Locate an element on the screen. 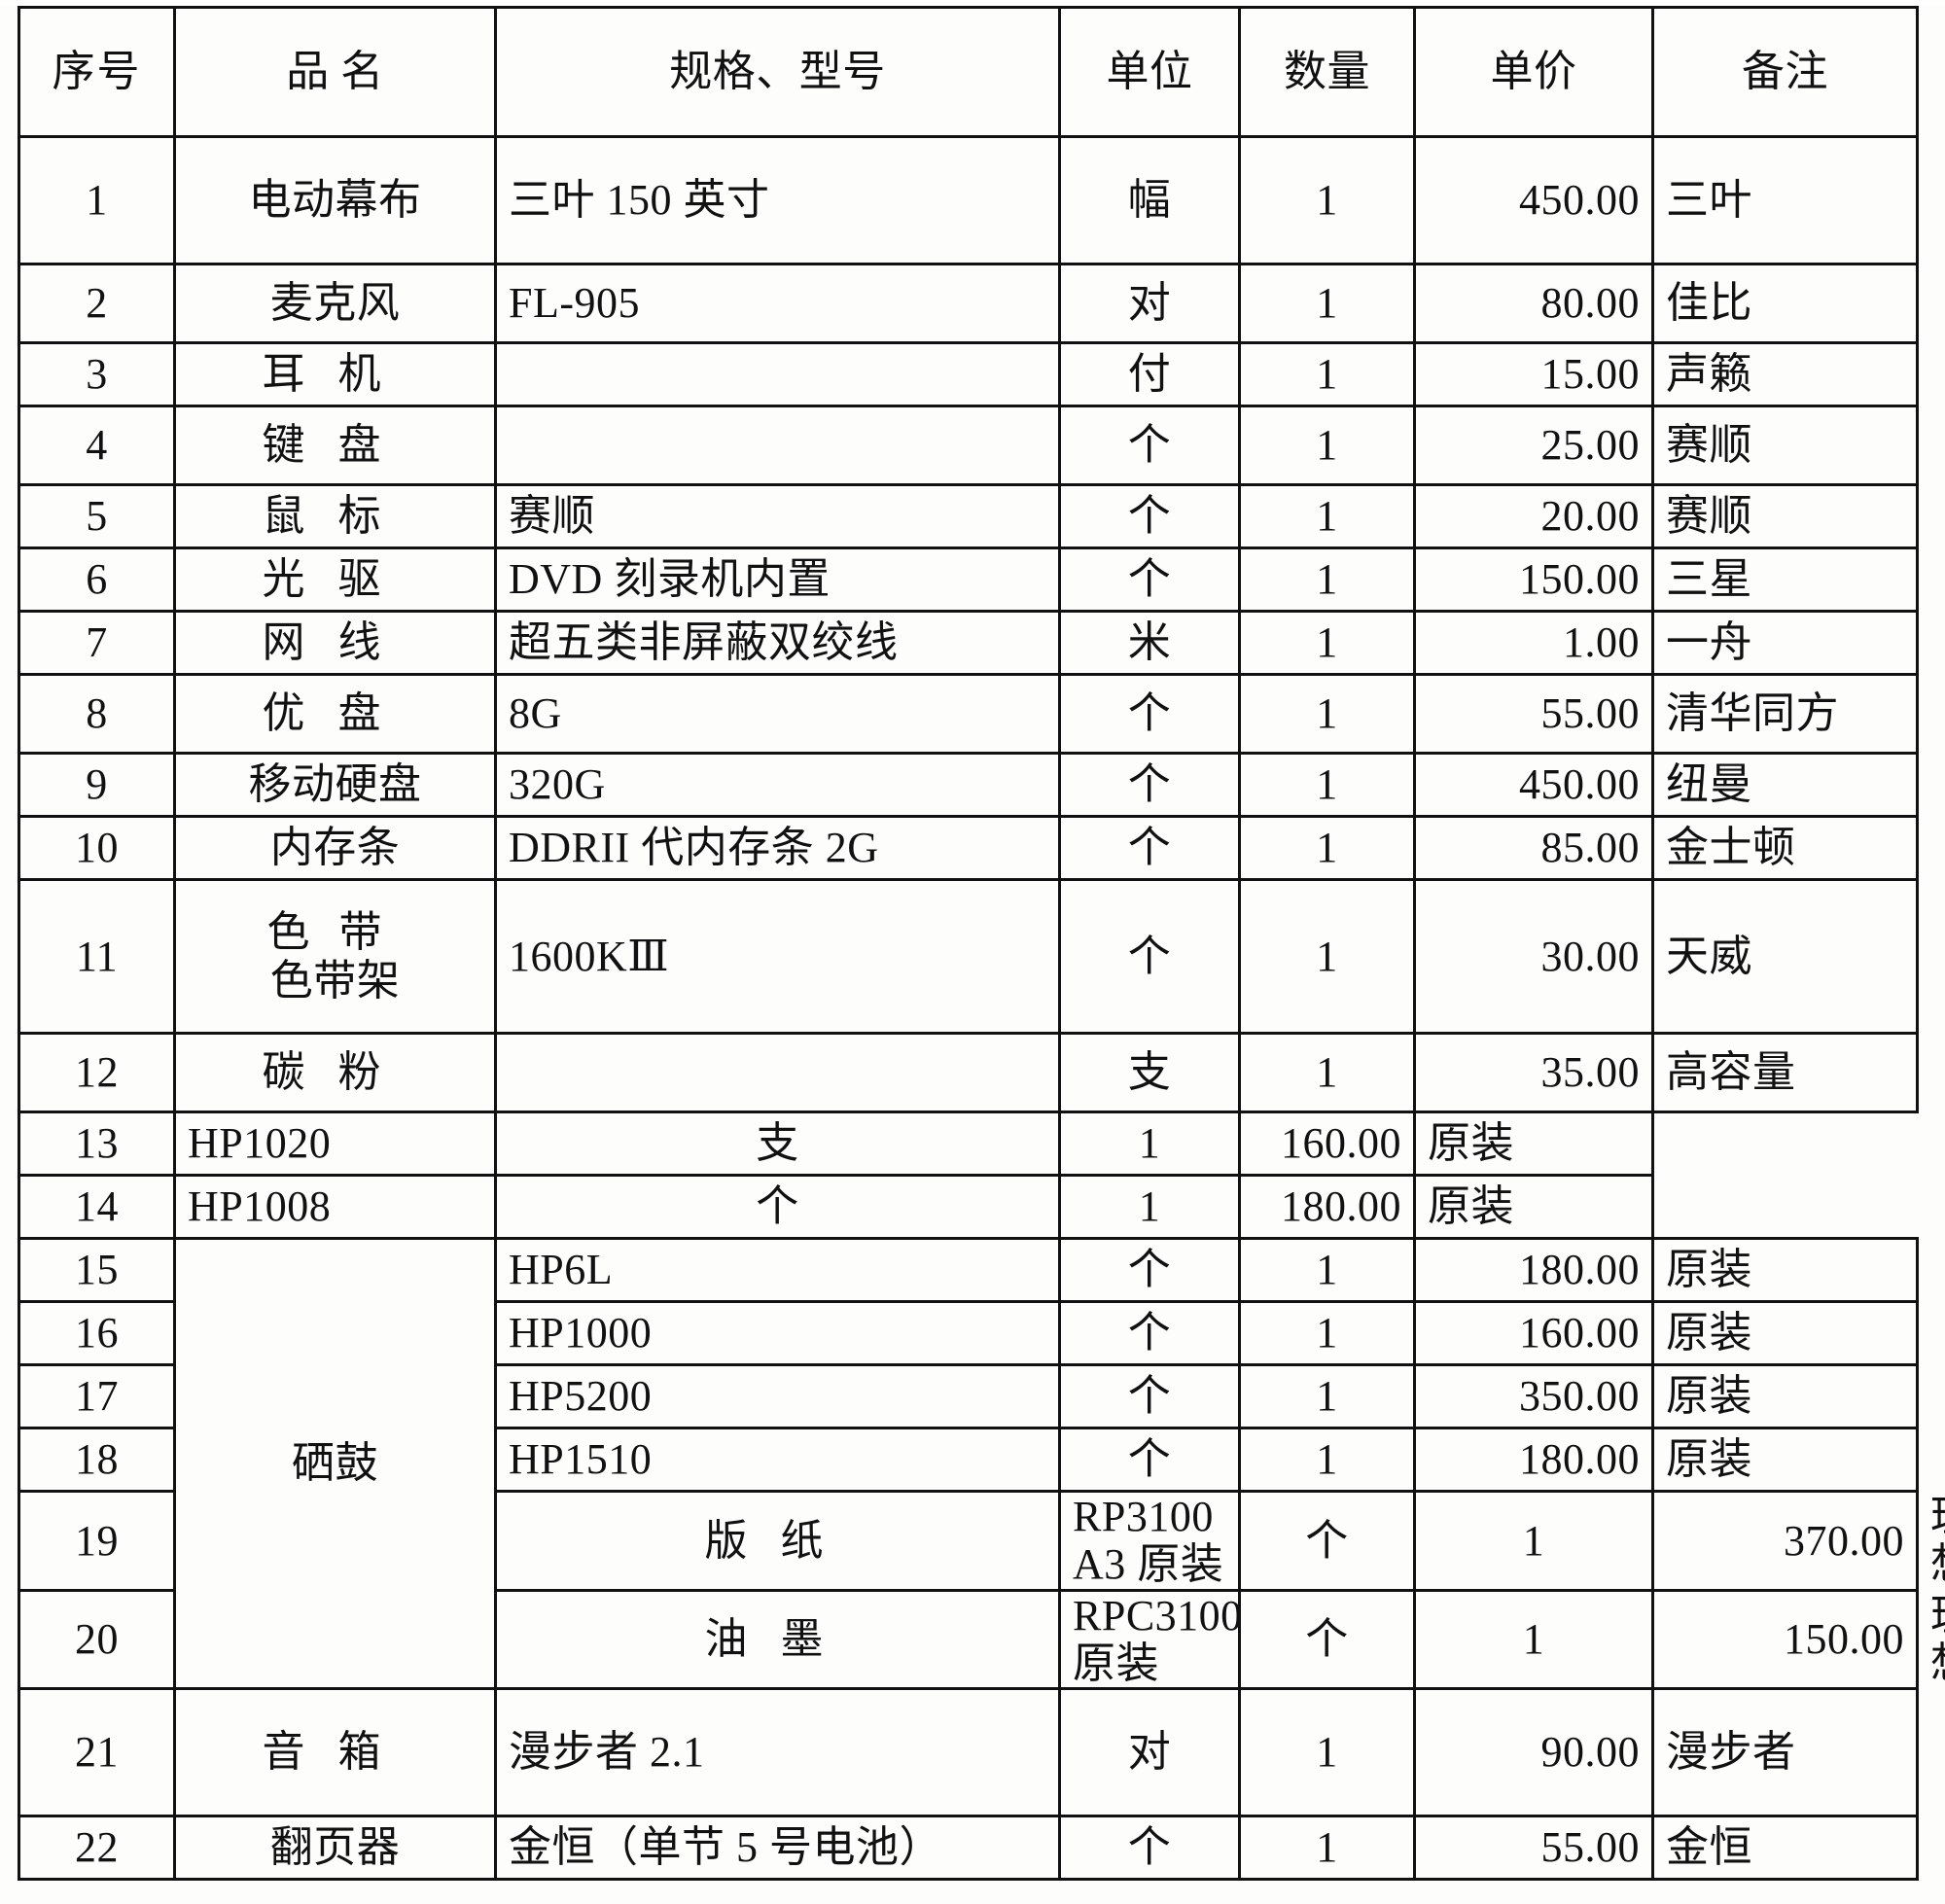 The image size is (1945, 1904). table-row: 10 内存条 DDRII 代内存条 2G 个 1 85.00 金士顿 is located at coordinates (968, 848).